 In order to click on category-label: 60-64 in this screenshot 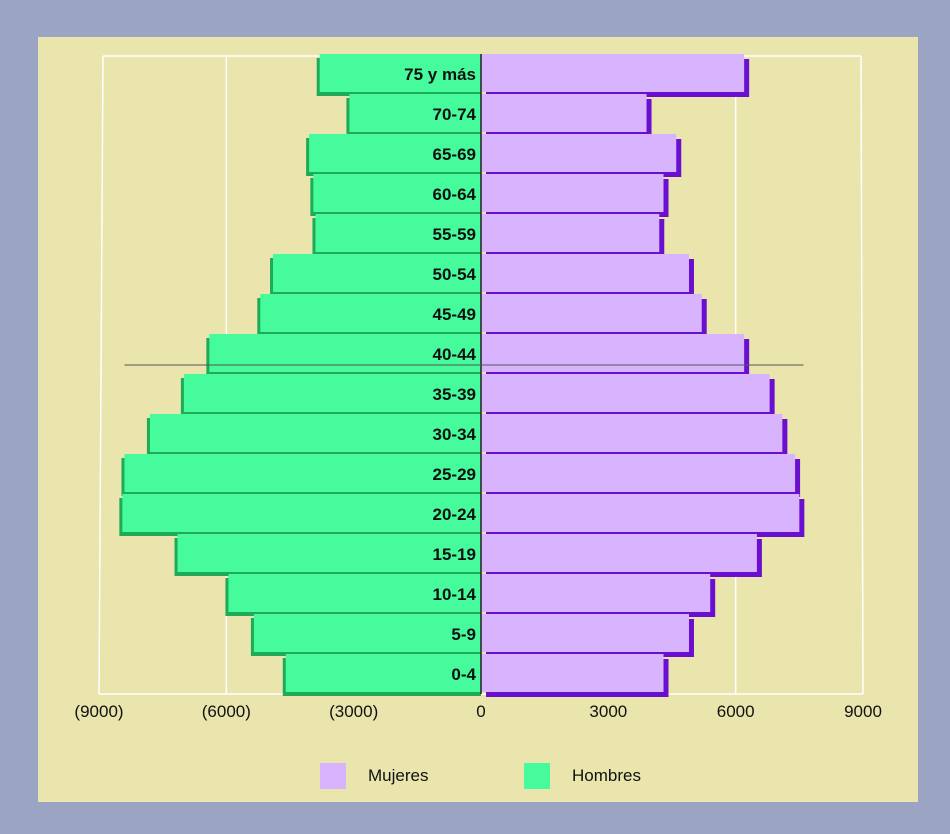, I will do `click(455, 194)`.